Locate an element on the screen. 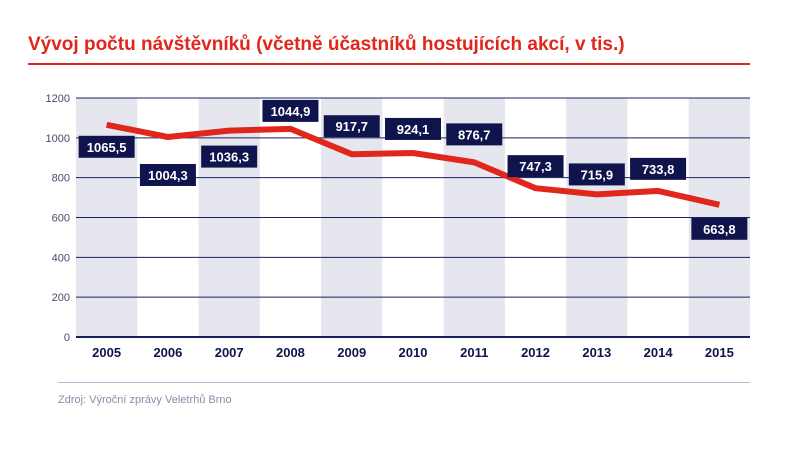  data-label-text: 663,8 is located at coordinates (719, 229).